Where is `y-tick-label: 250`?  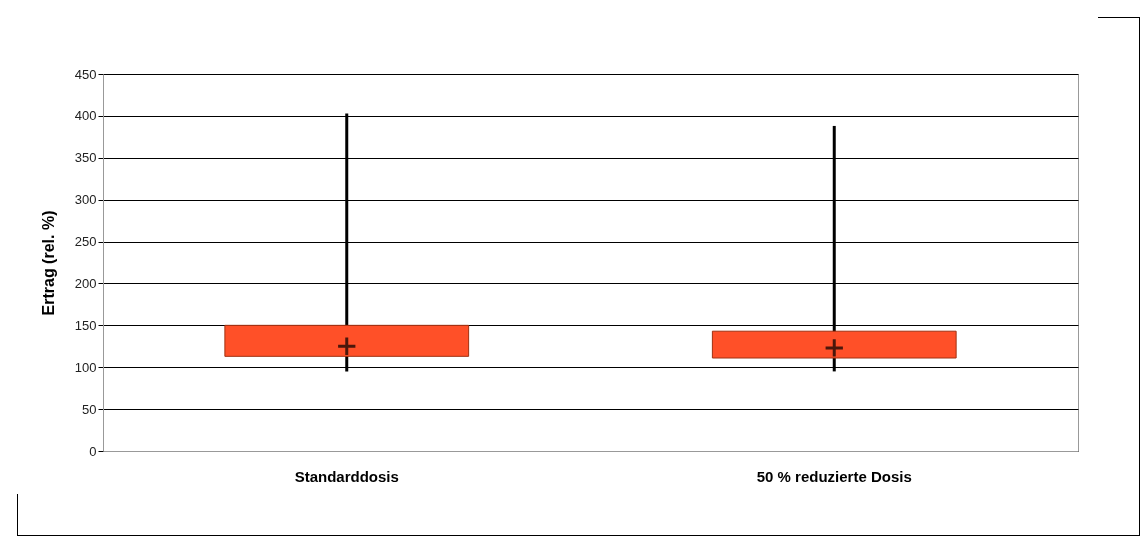 y-tick-label: 250 is located at coordinates (85, 242).